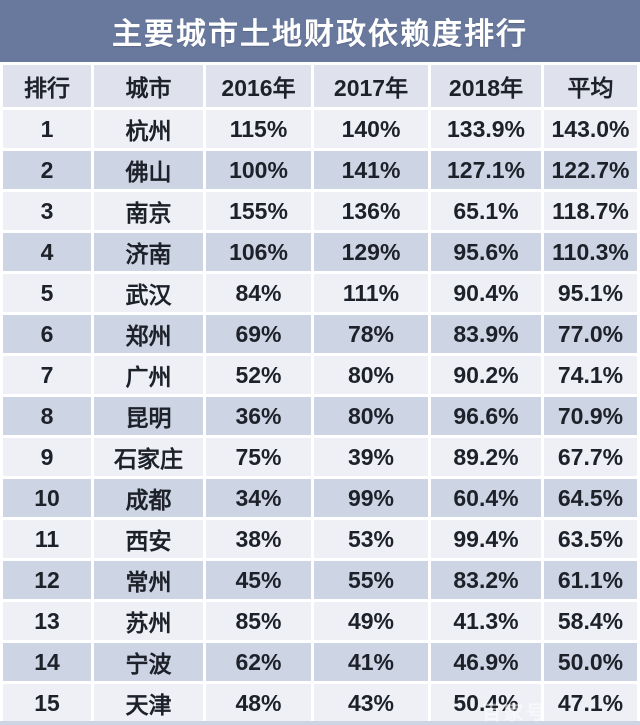 Image resolution: width=640 pixels, height=725 pixels. What do you see at coordinates (486, 703) in the screenshot?
I see `y2018-cell: 50.4%` at bounding box center [486, 703].